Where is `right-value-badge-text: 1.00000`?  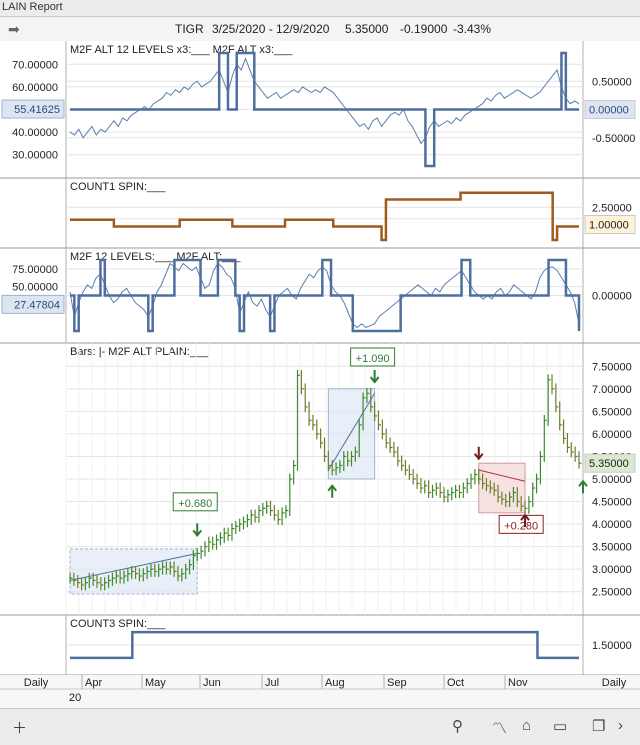
right-value-badge-text: 1.00000 is located at coordinates (609, 226).